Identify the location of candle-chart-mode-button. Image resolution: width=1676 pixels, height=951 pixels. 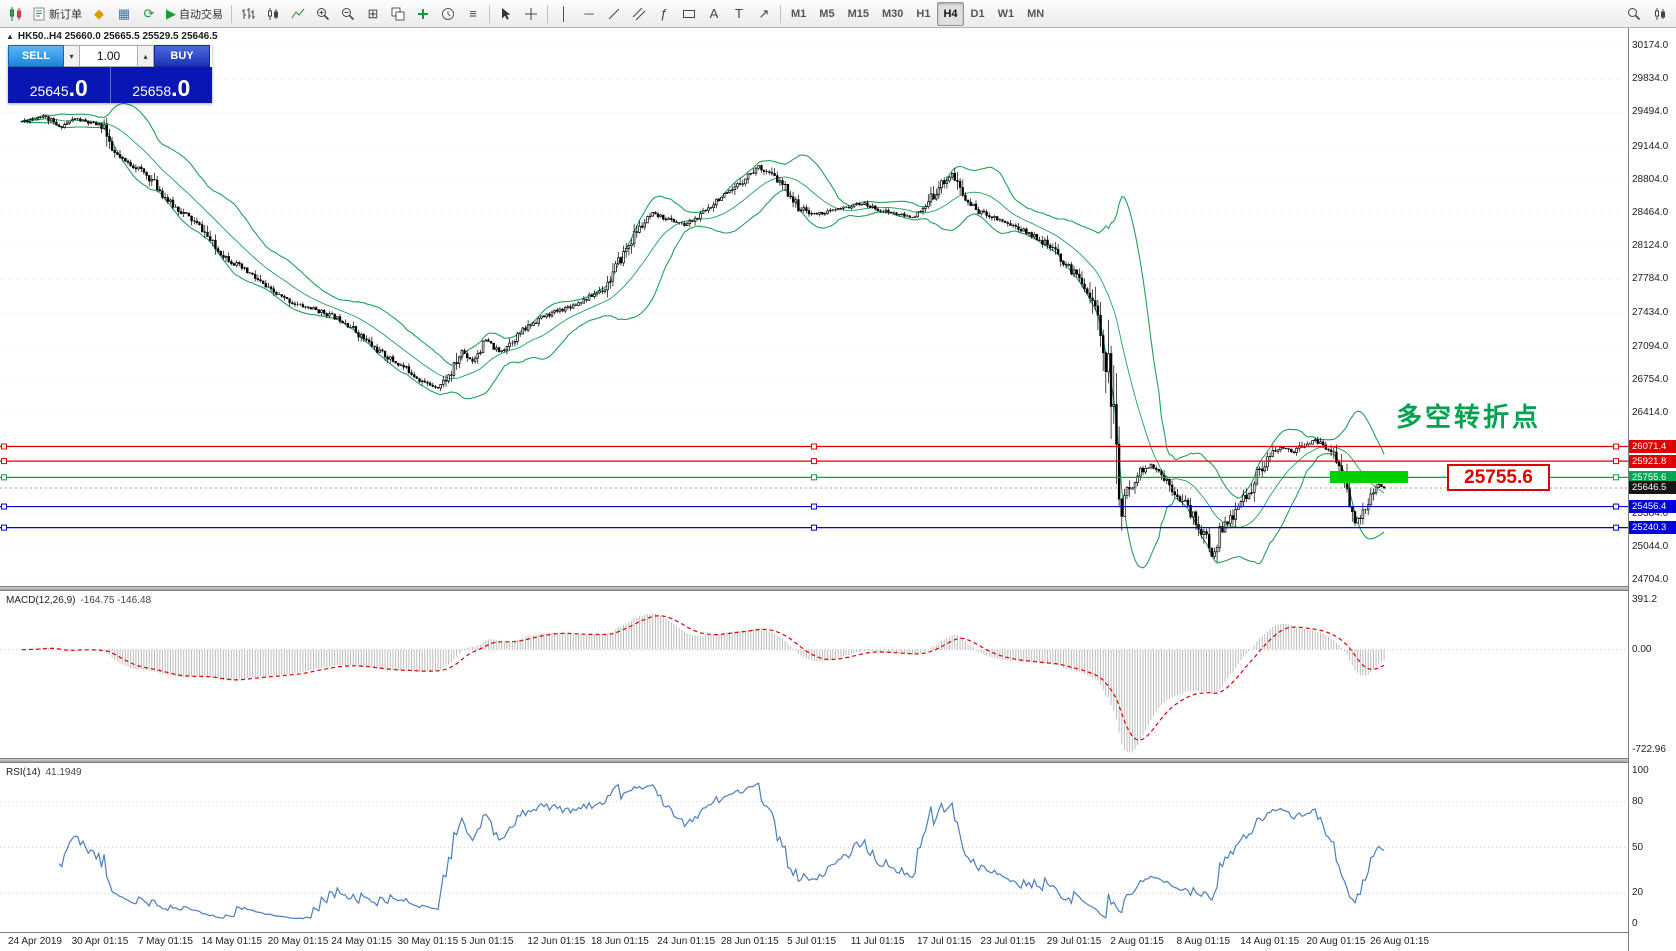
(273, 14).